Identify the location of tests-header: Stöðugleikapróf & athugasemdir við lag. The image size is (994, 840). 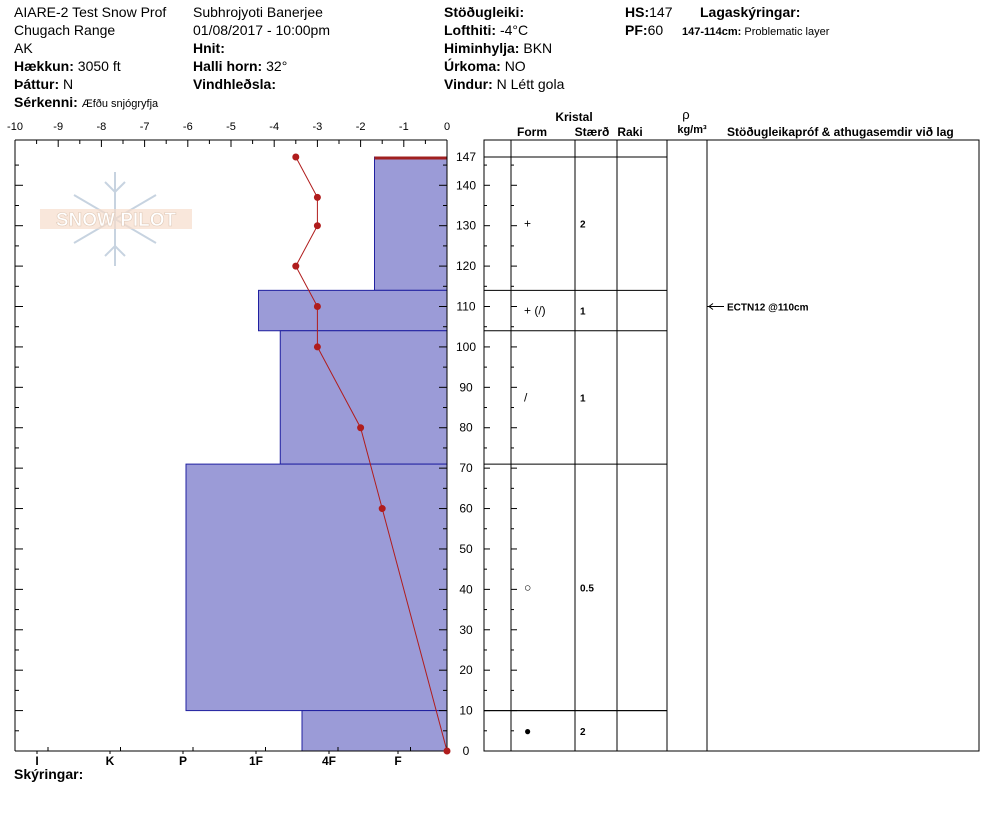
(840, 132).